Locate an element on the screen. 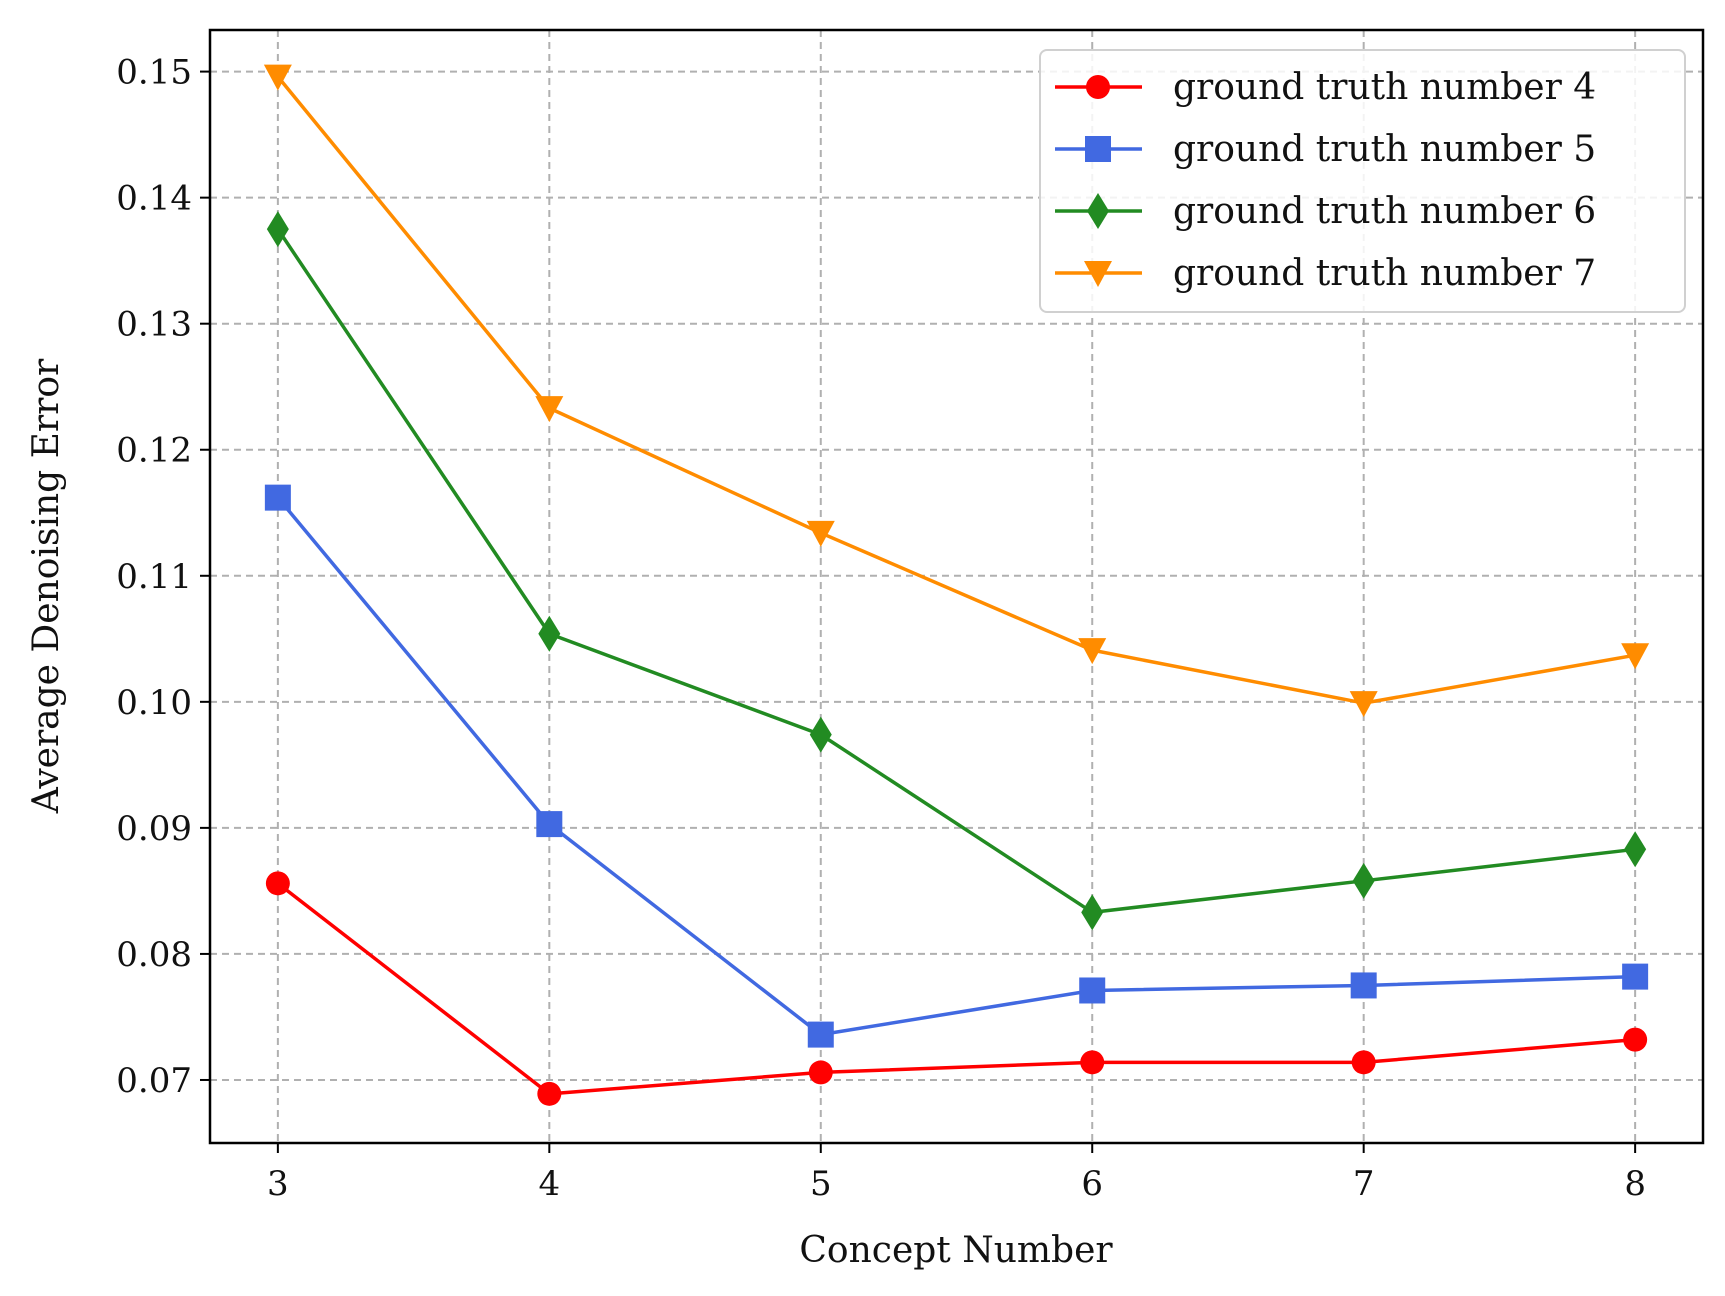 The height and width of the screenshot is (1296, 1725). legend-label: ground truth number 7 is located at coordinates (1384, 273).